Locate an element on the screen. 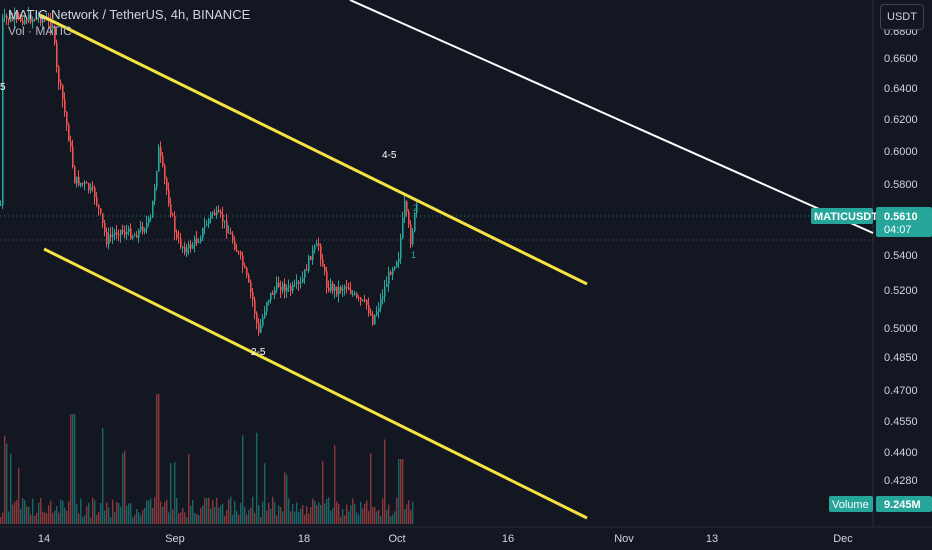 The image size is (932, 550). wave-label-1: 1 is located at coordinates (413, 255).